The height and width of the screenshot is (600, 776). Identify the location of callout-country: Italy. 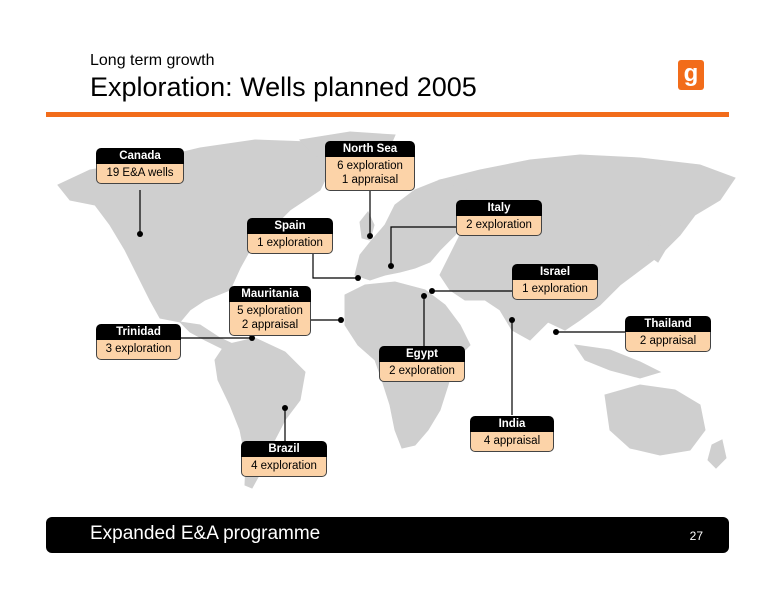
(499, 208).